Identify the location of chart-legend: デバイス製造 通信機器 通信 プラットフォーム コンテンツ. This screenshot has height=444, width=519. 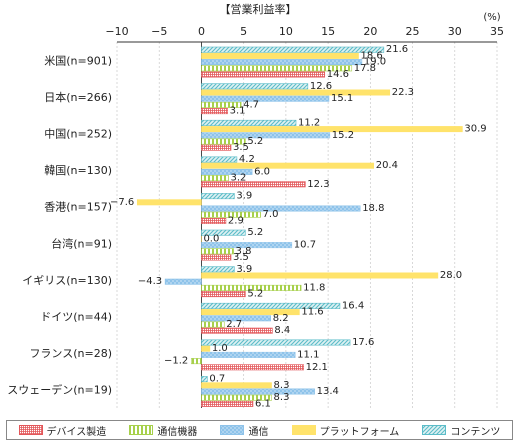
(259, 430).